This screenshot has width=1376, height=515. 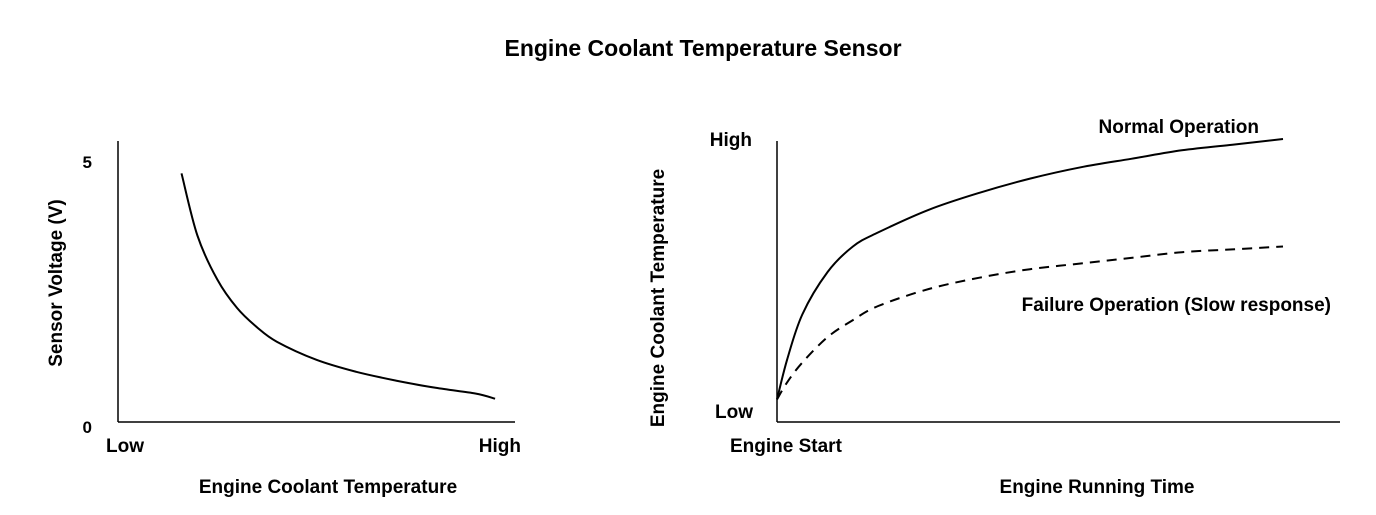 I want to click on figure-title: Engine Coolant Temperature Sensor, so click(x=702, y=48).